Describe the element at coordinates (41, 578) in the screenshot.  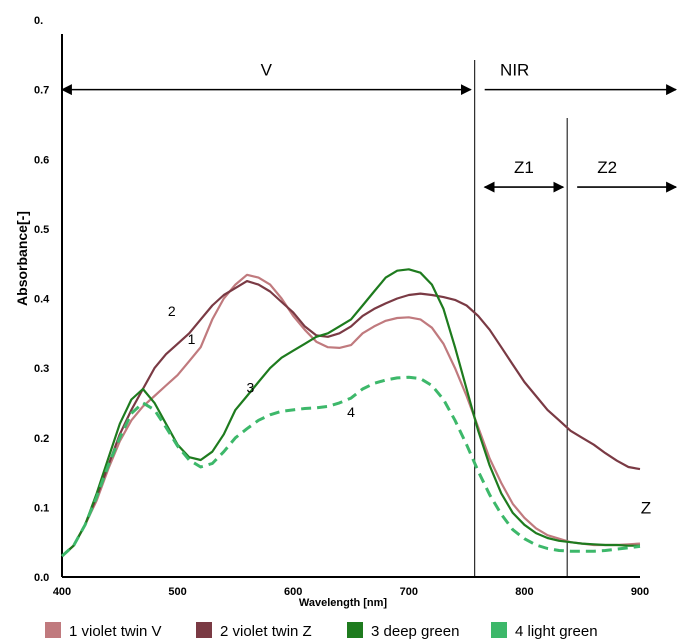
I see `y-tick-label: 0.0` at that location.